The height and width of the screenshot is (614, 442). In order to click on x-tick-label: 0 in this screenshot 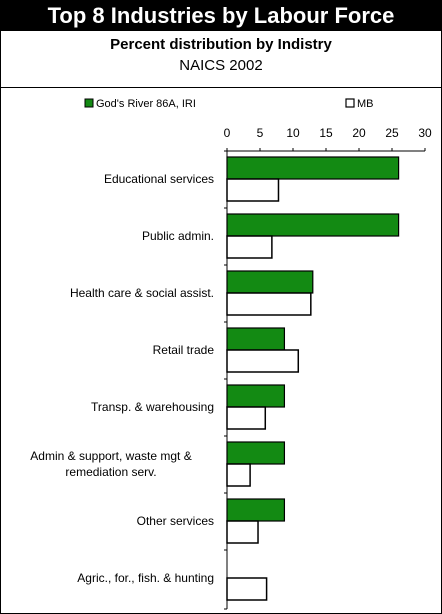, I will do `click(227, 133)`.